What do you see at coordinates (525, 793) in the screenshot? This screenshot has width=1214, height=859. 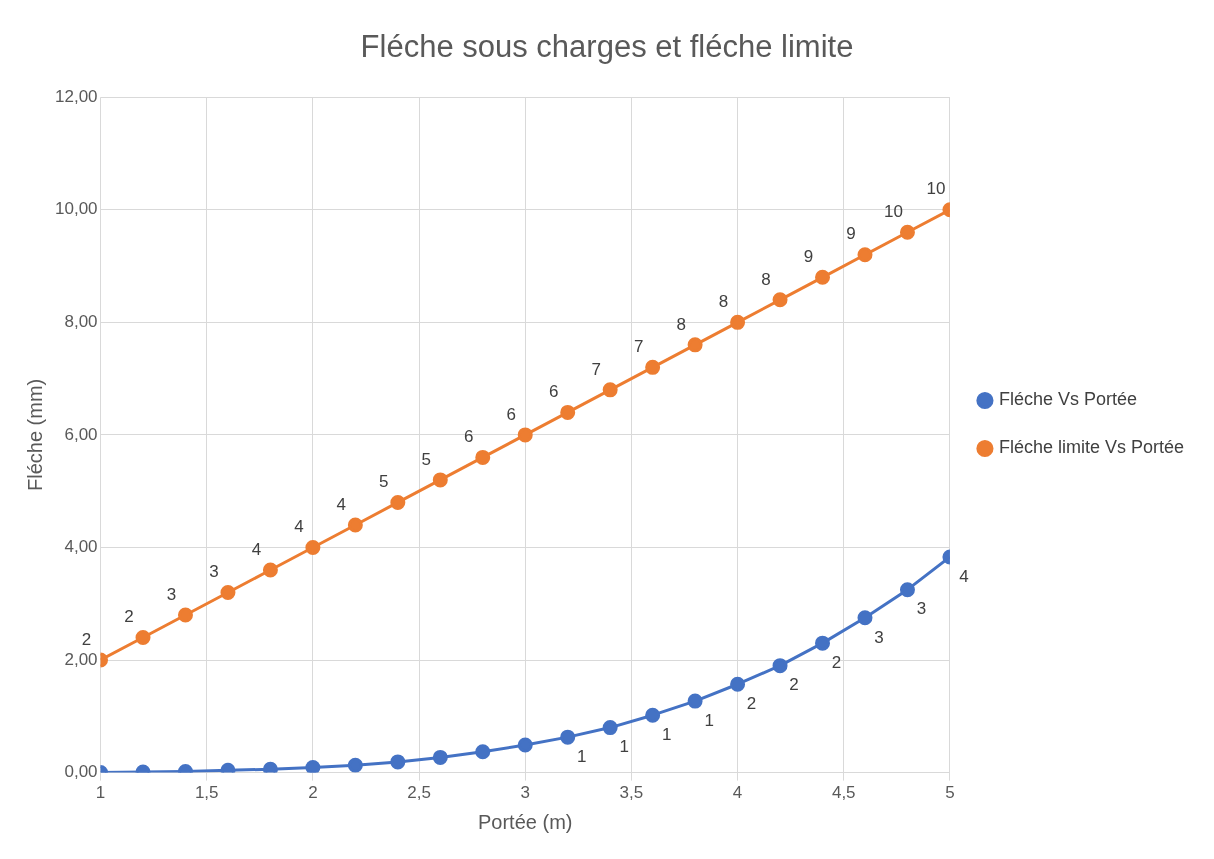 I see `x-tick-label: 3` at bounding box center [525, 793].